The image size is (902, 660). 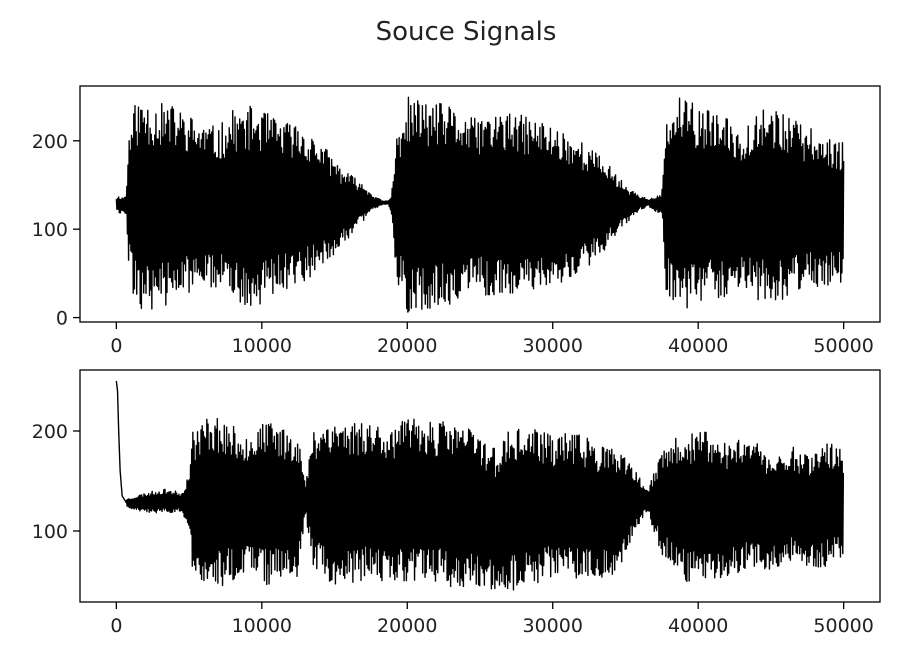 What do you see at coordinates (466, 32) in the screenshot?
I see `chart-title: Souce Signals` at bounding box center [466, 32].